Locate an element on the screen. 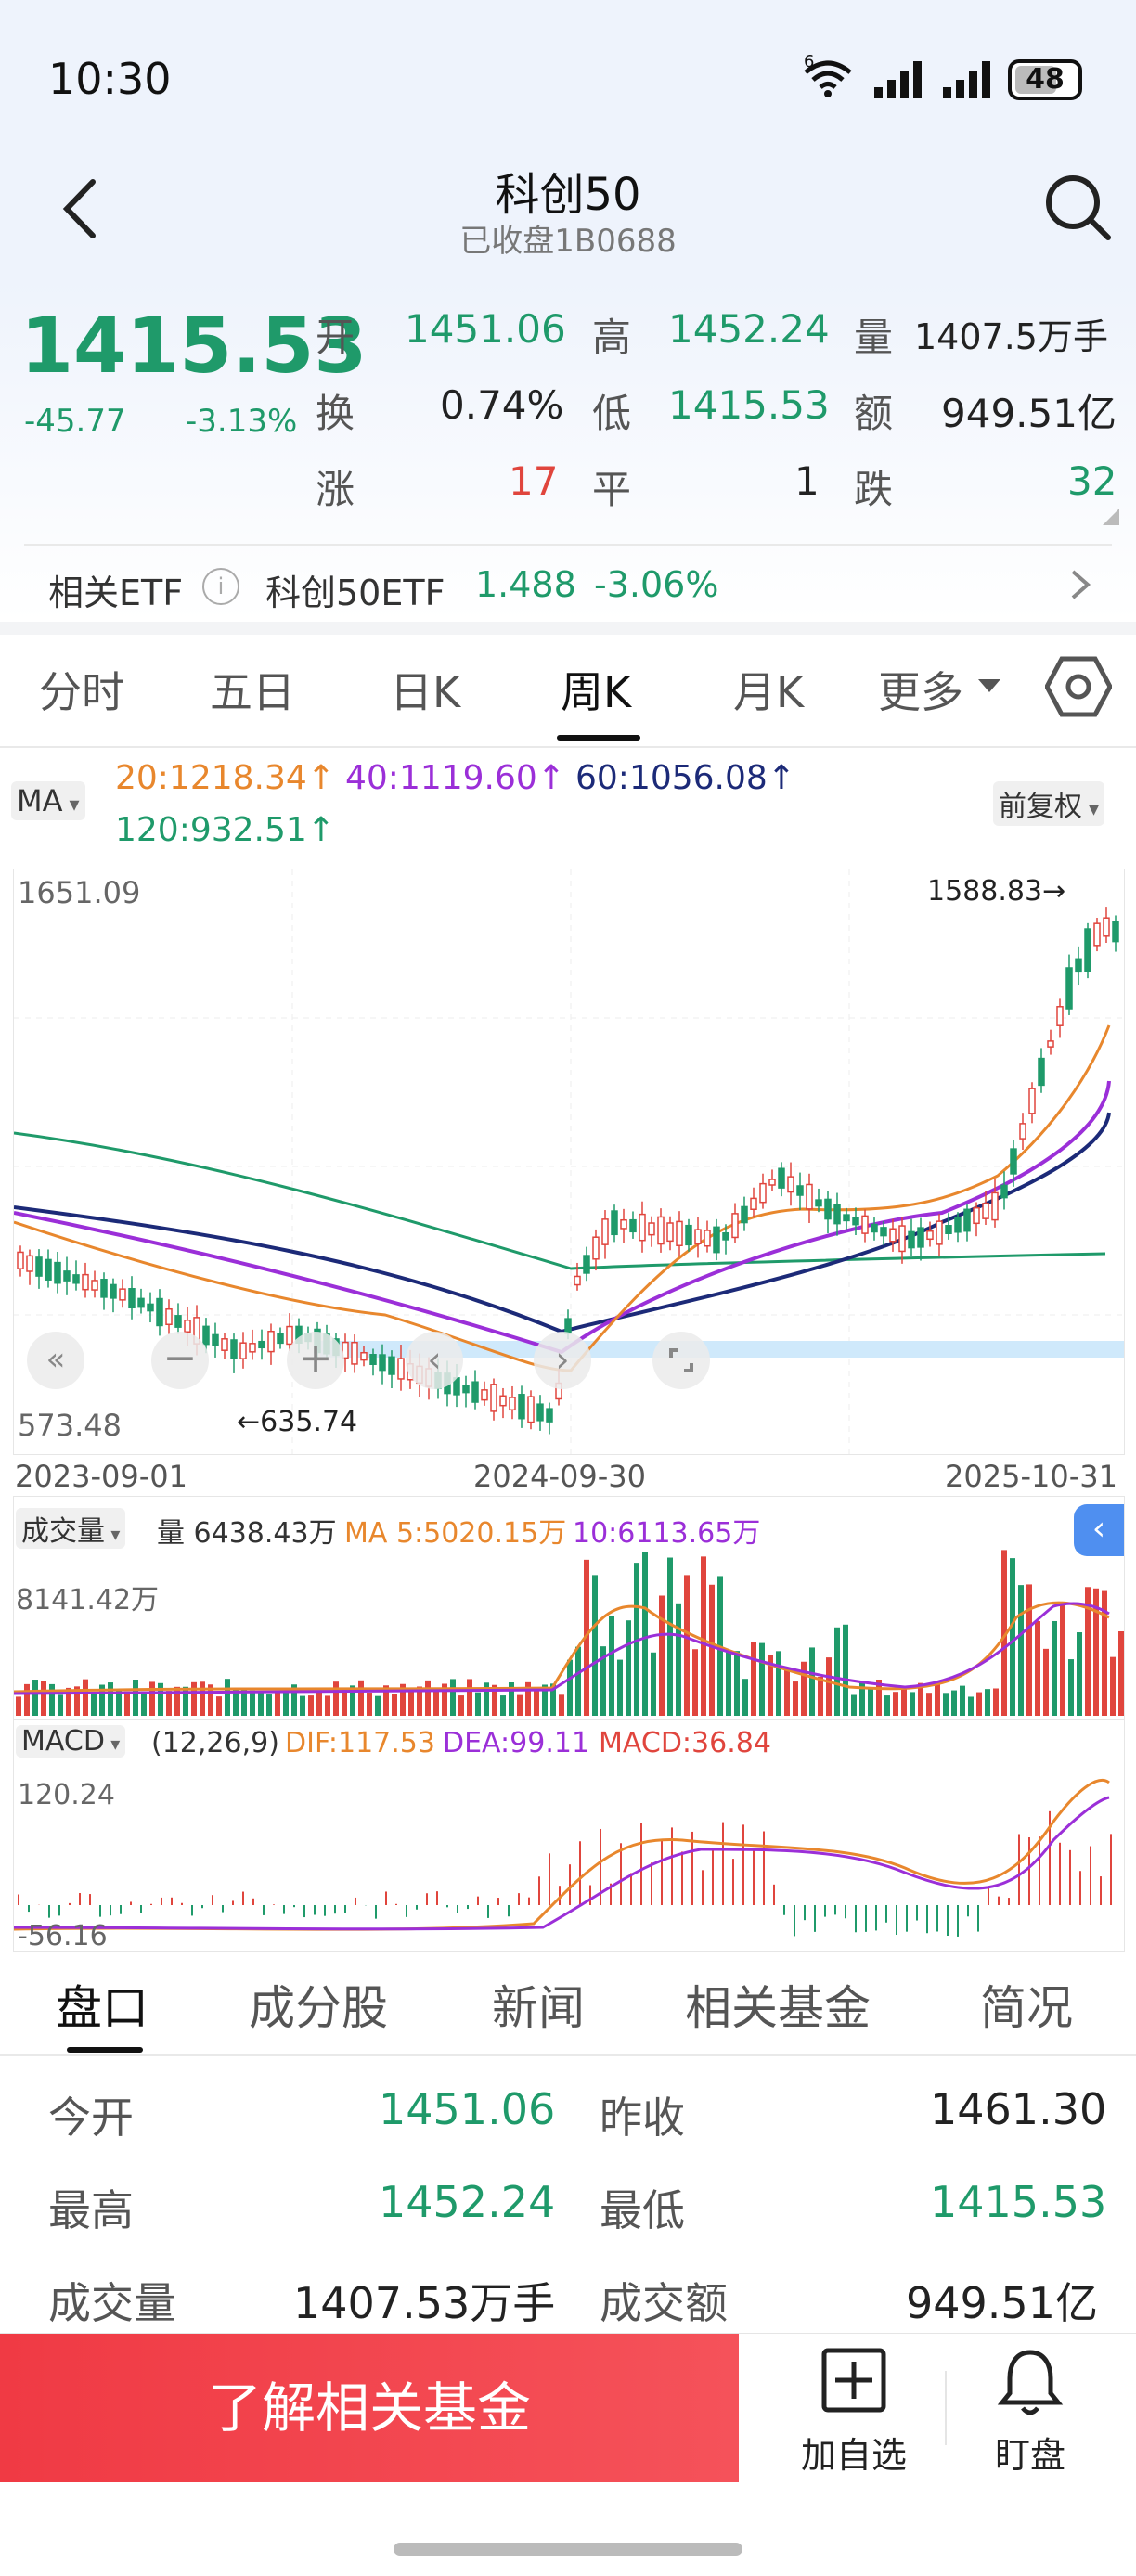  dea-line is located at coordinates (562, 1864).